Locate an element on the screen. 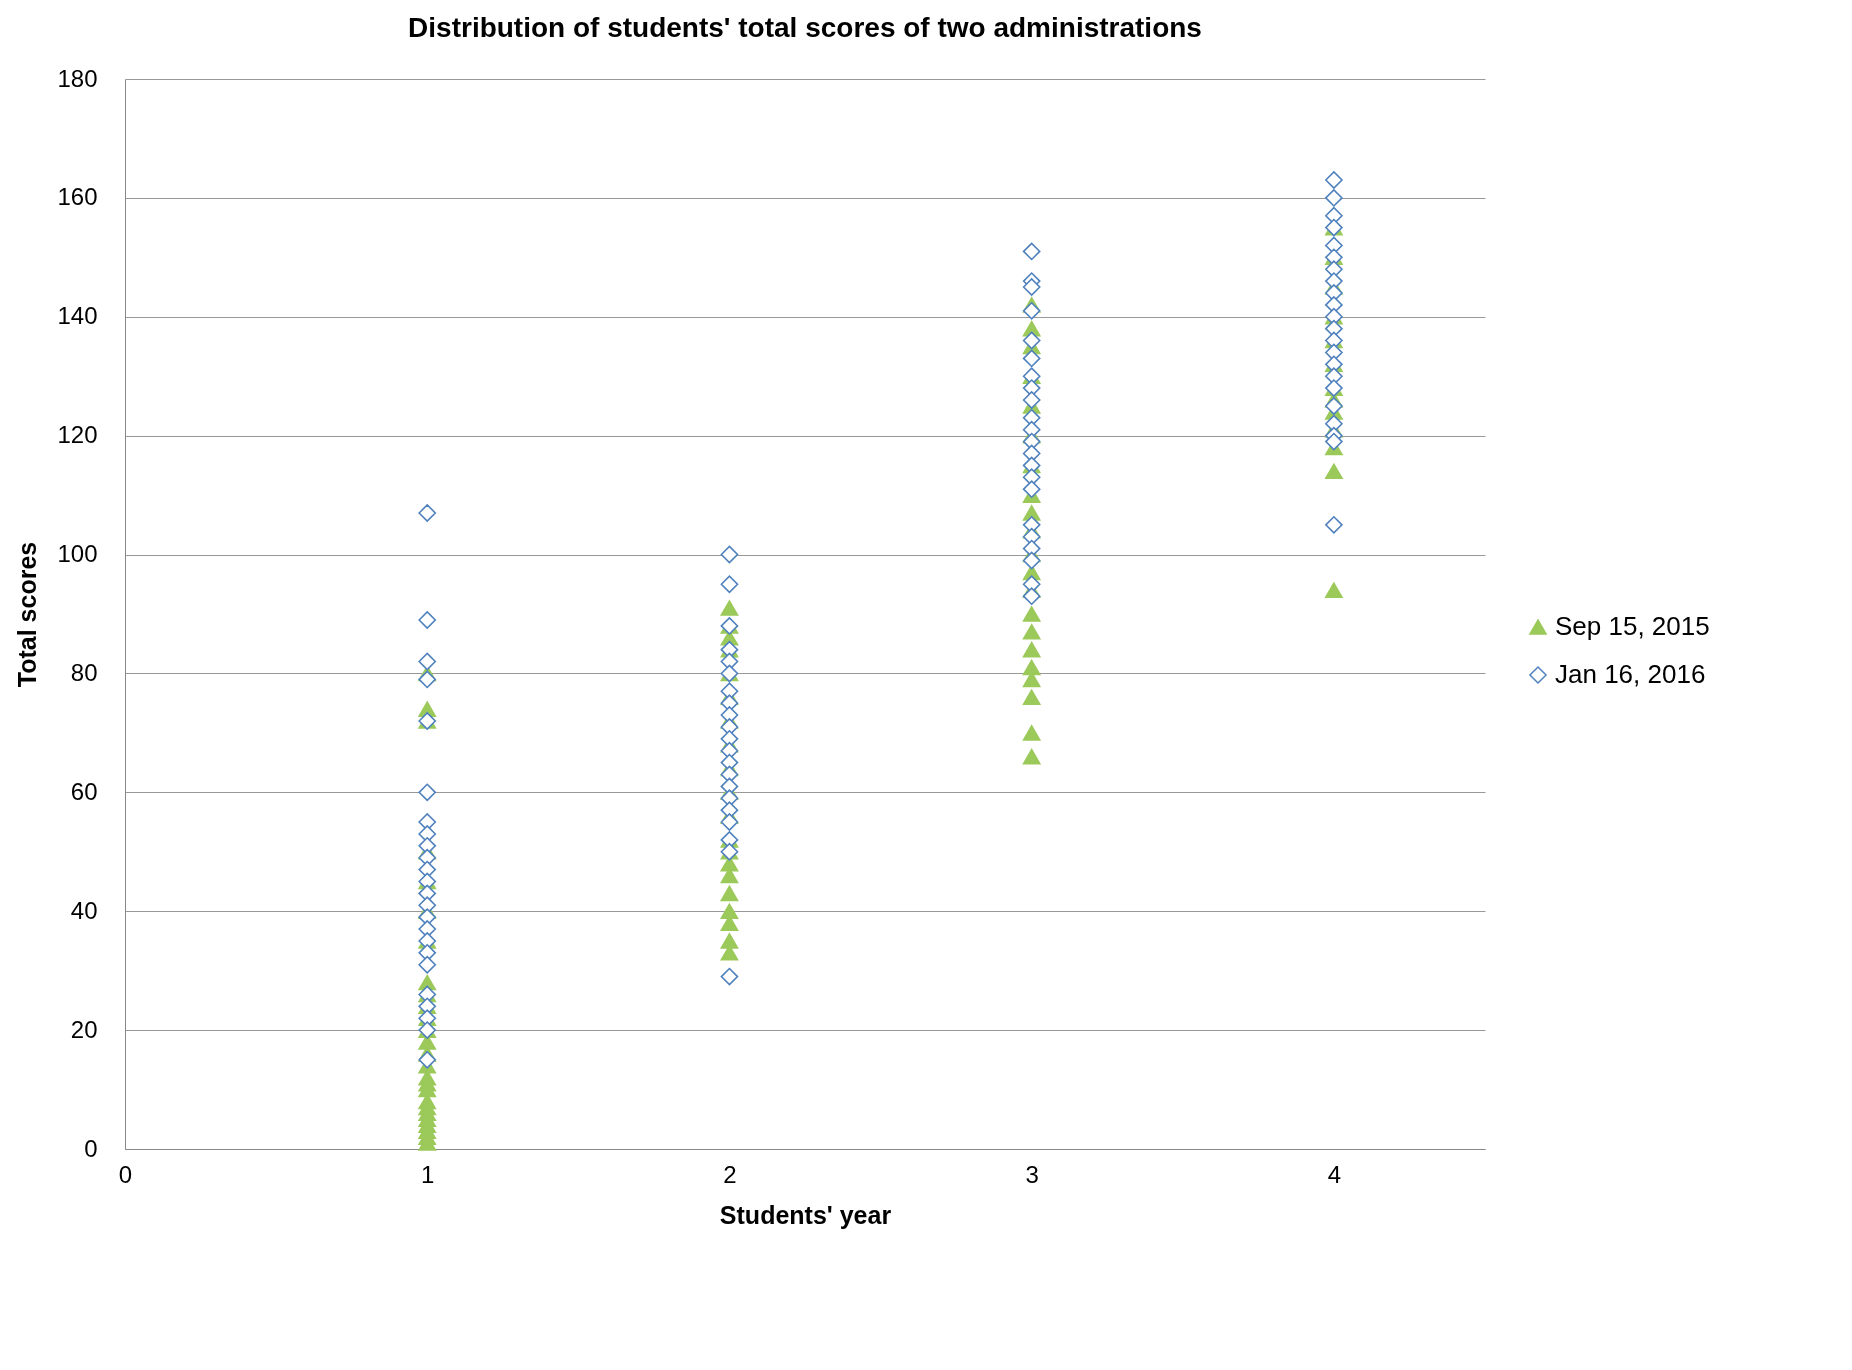 This screenshot has width=1852, height=1370. x-tick-label: 2 is located at coordinates (730, 1174).